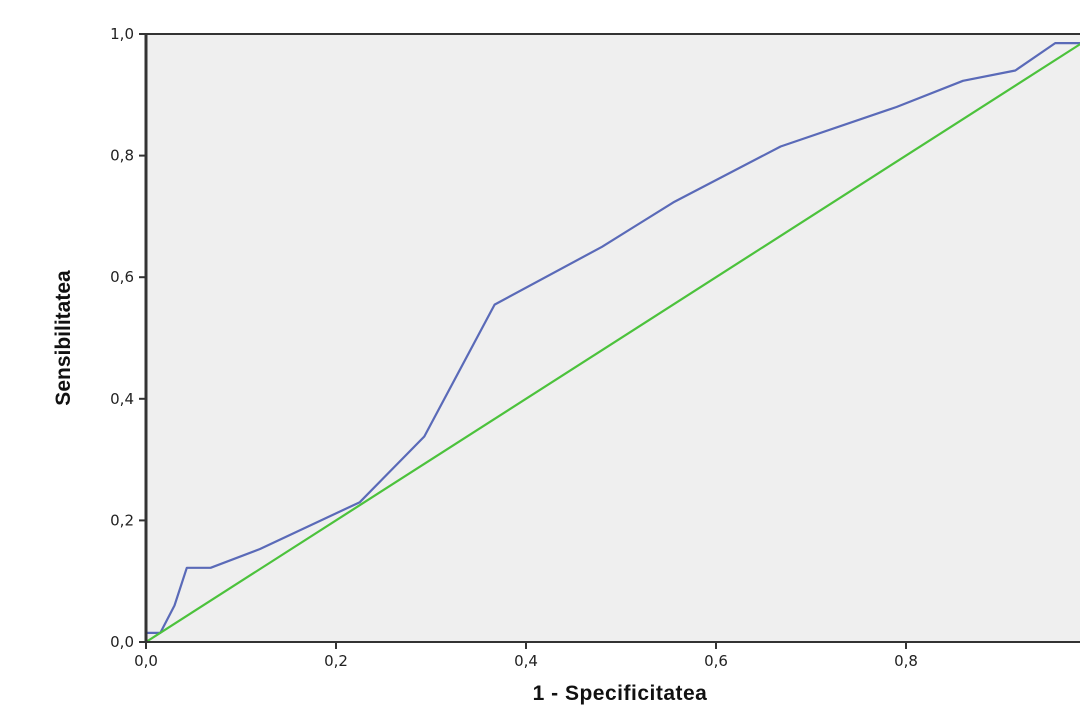 Image resolution: width=1080 pixels, height=708 pixels. What do you see at coordinates (146, 661) in the screenshot?
I see `x-tick-label: 0,0` at bounding box center [146, 661].